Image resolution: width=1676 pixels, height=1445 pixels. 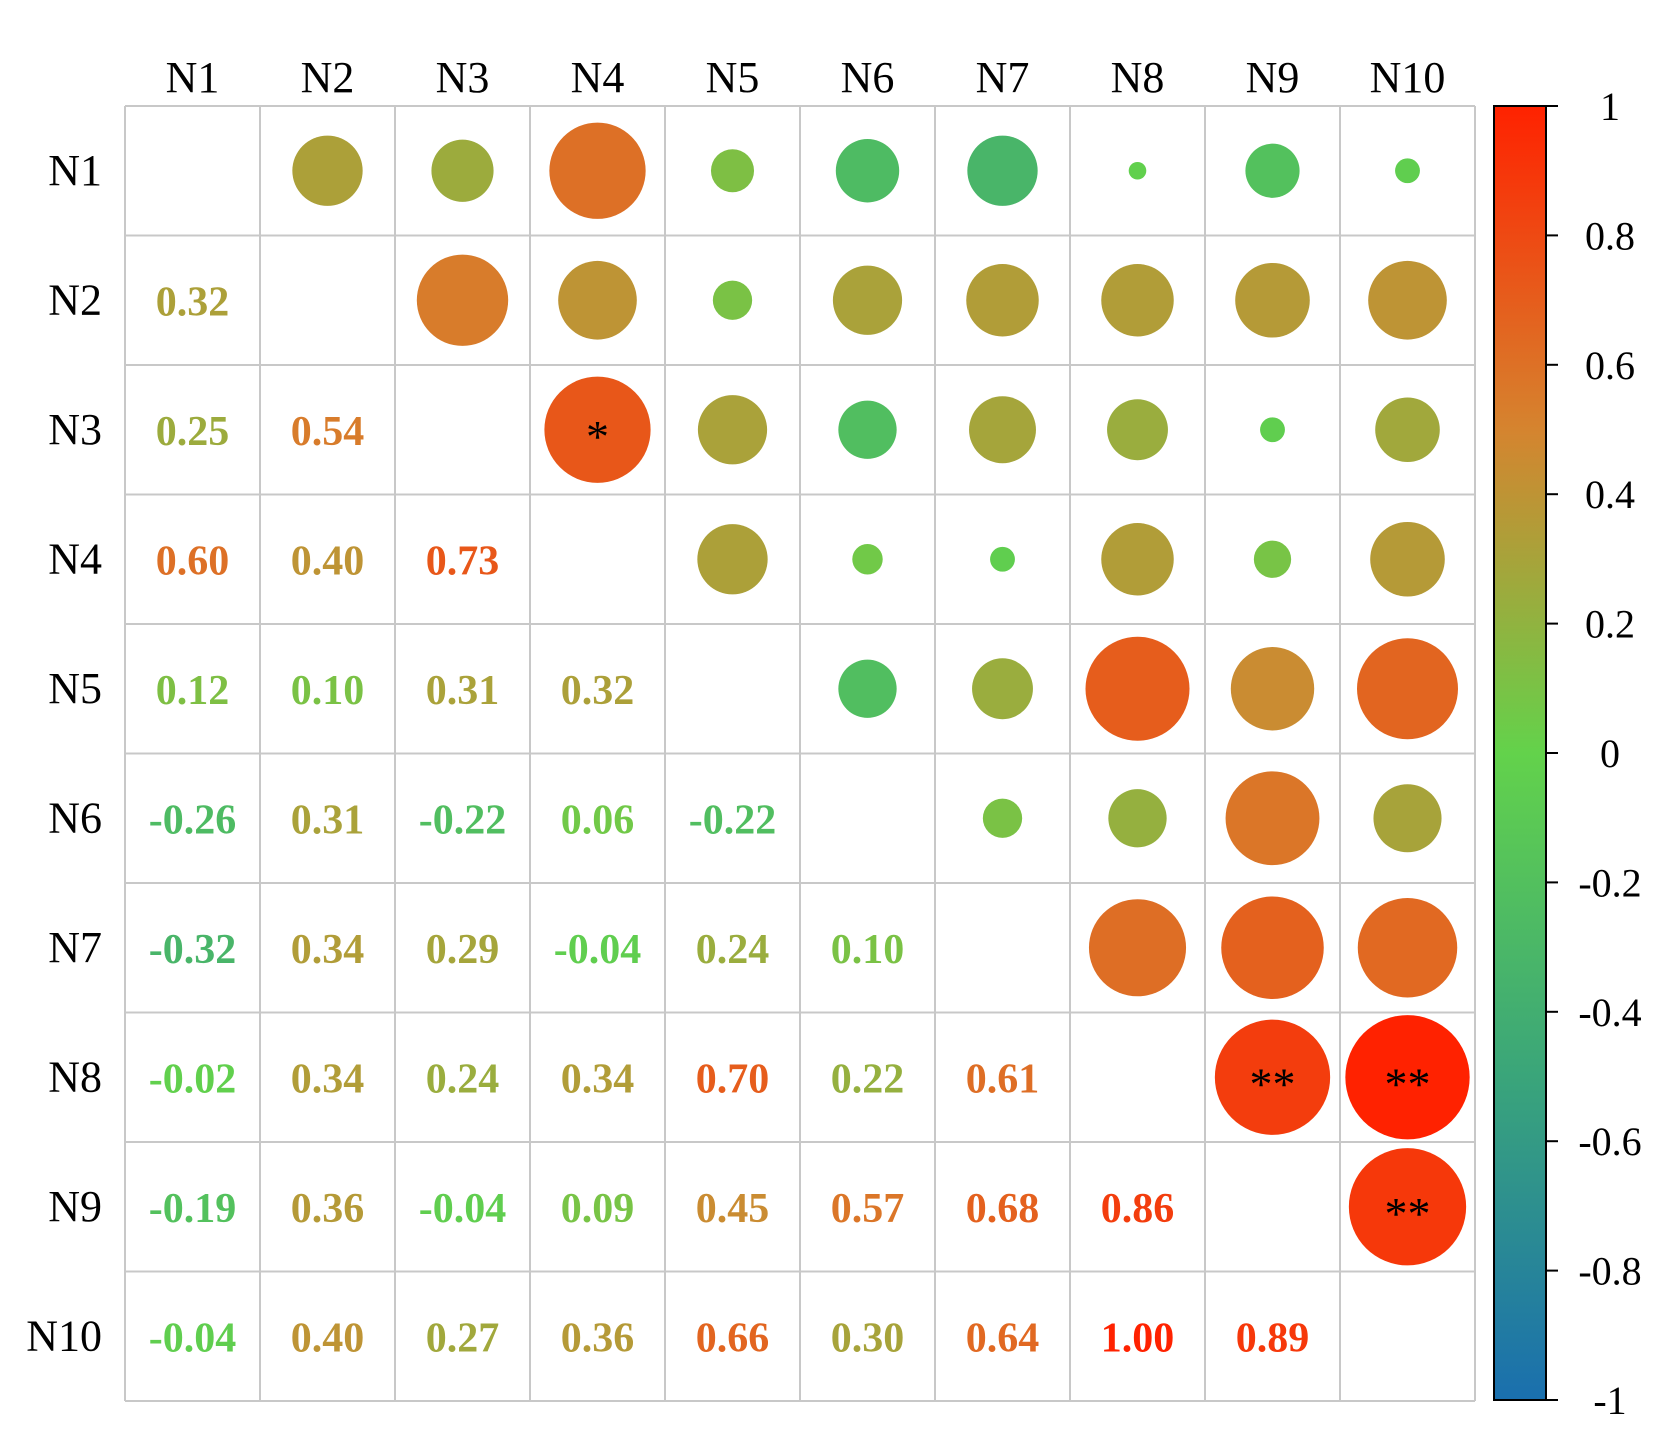 I want to click on correlation-value: 0.60, so click(x=193, y=561).